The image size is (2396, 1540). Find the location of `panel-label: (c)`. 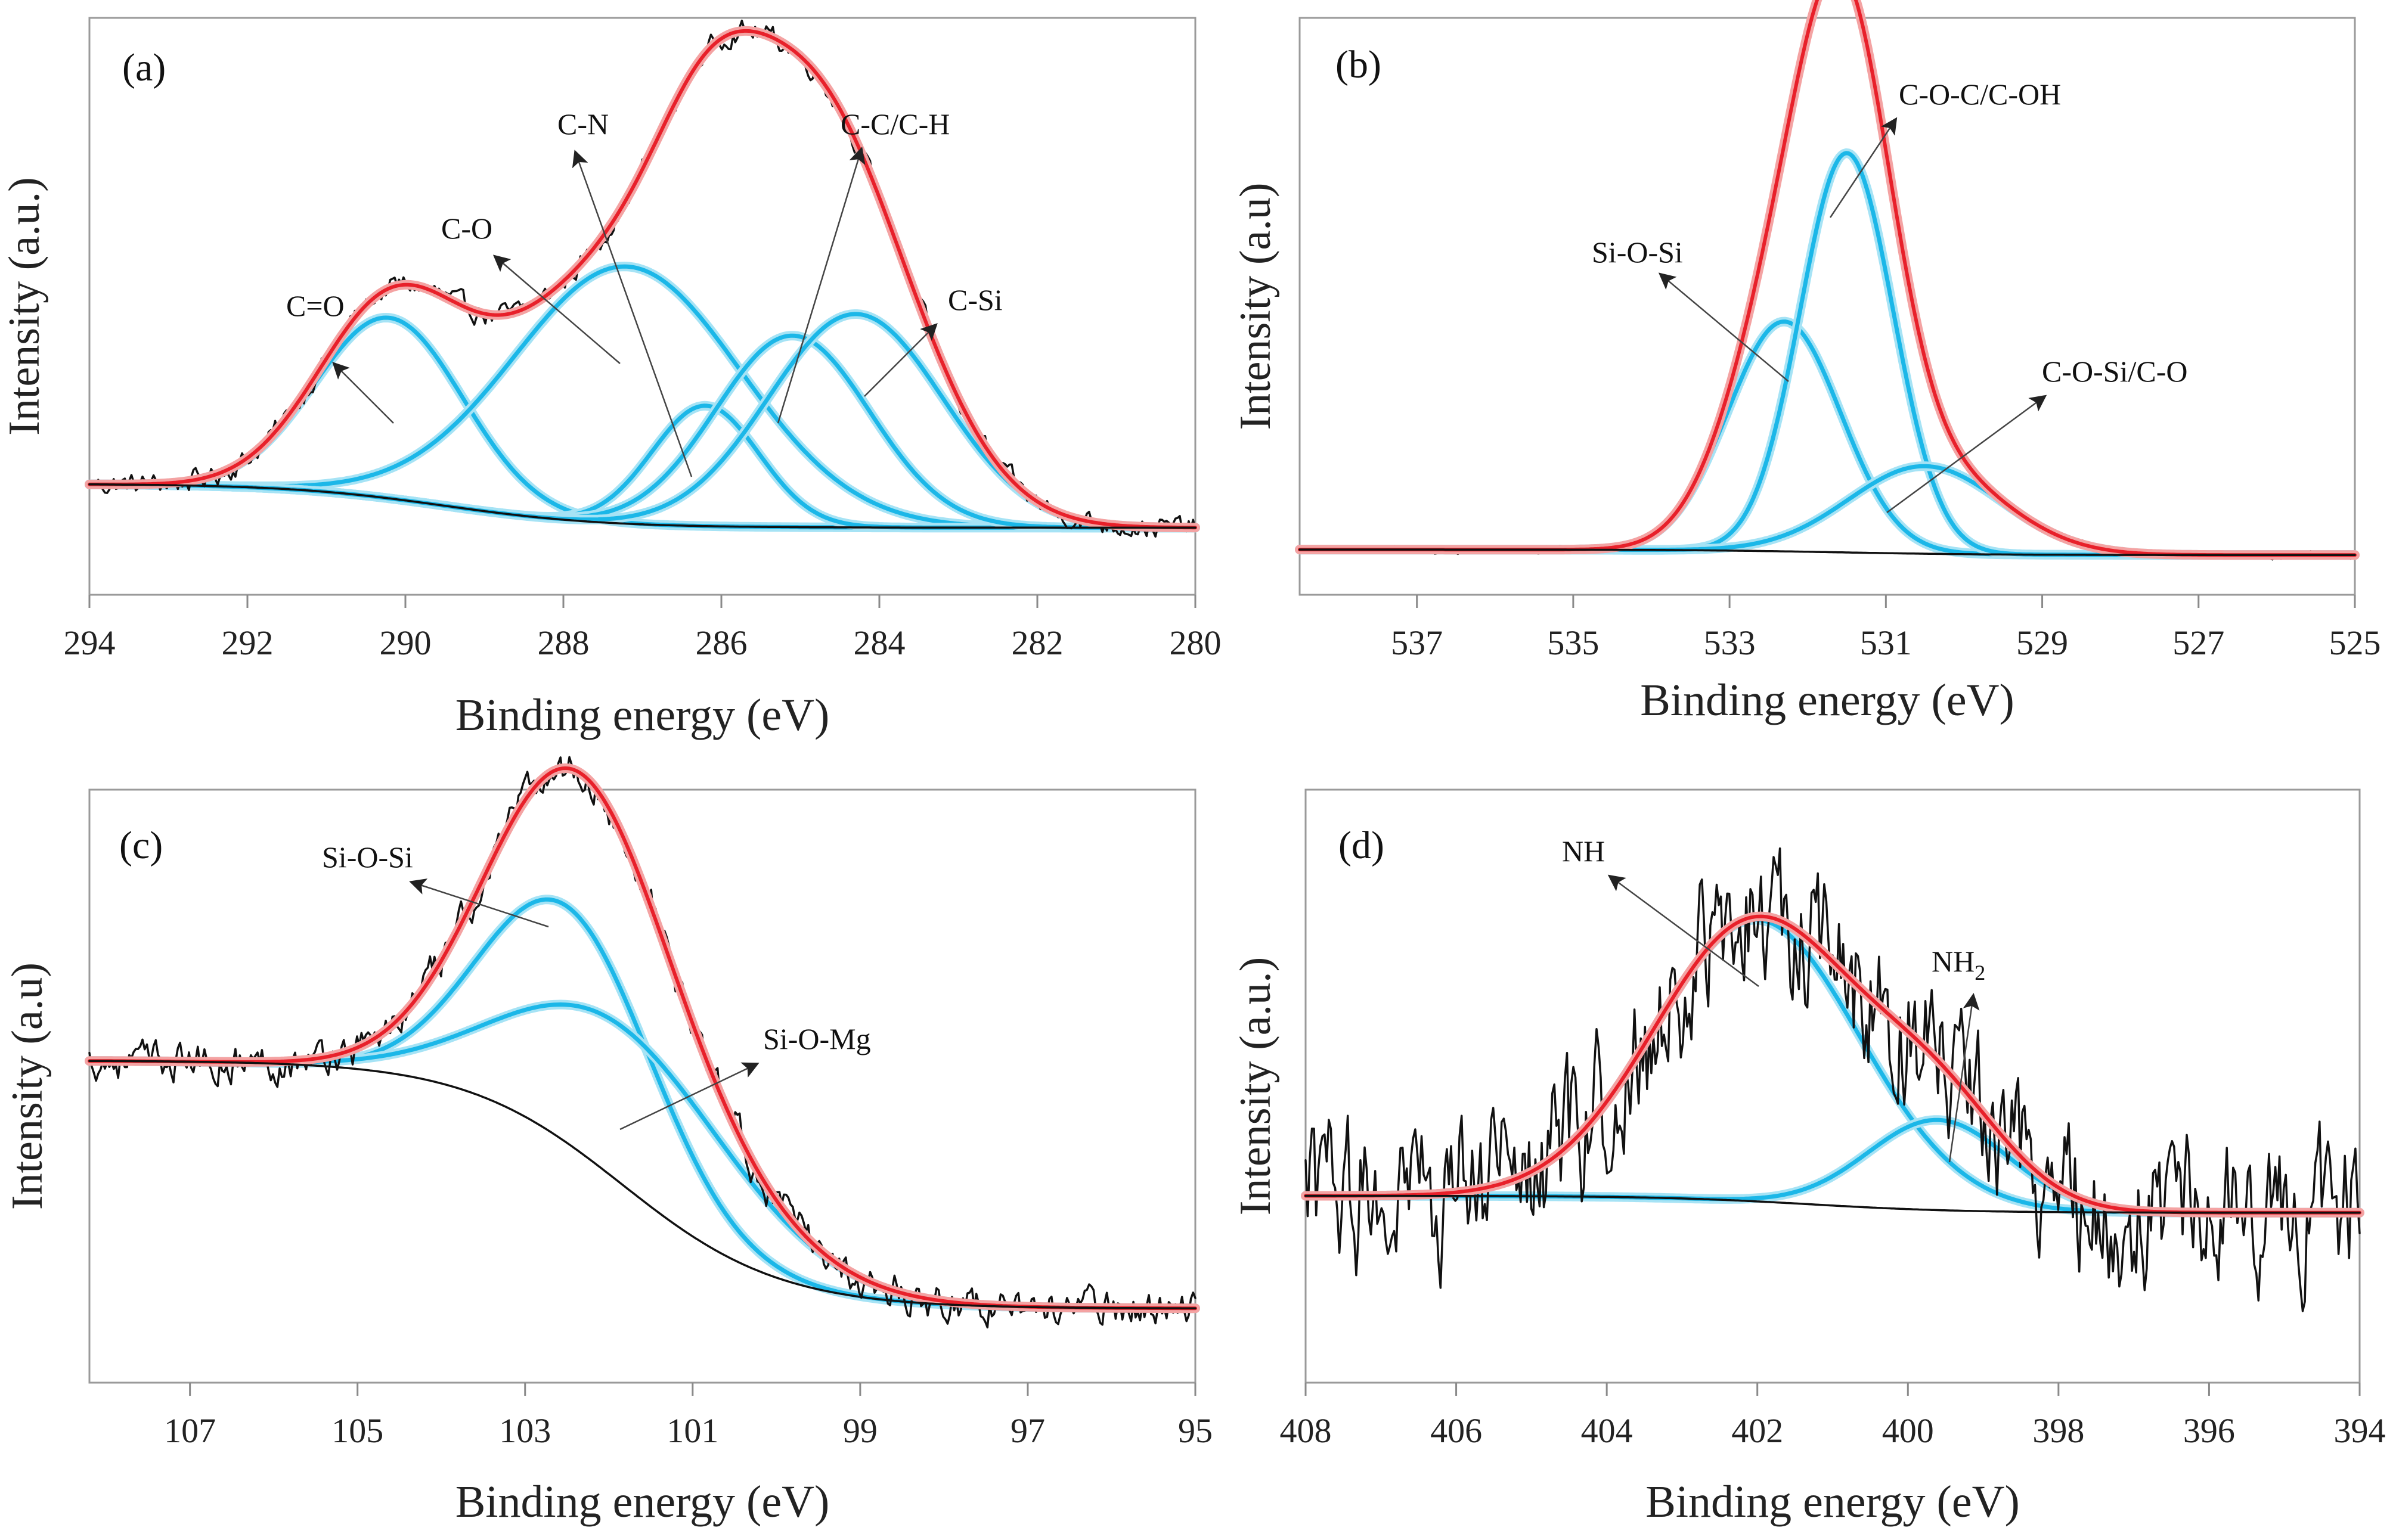

panel-label: (c) is located at coordinates (141, 845).